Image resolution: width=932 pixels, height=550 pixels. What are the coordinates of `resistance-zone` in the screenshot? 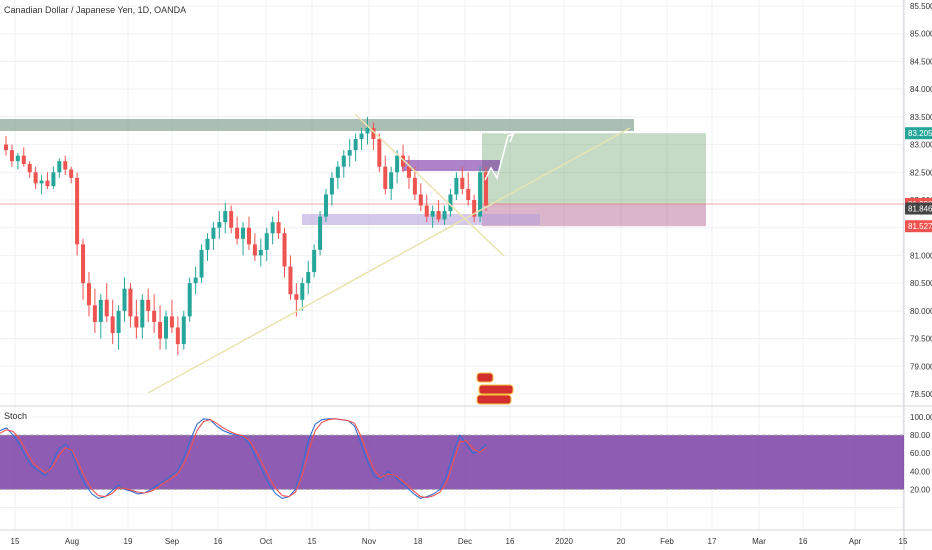 It's located at (317, 125).